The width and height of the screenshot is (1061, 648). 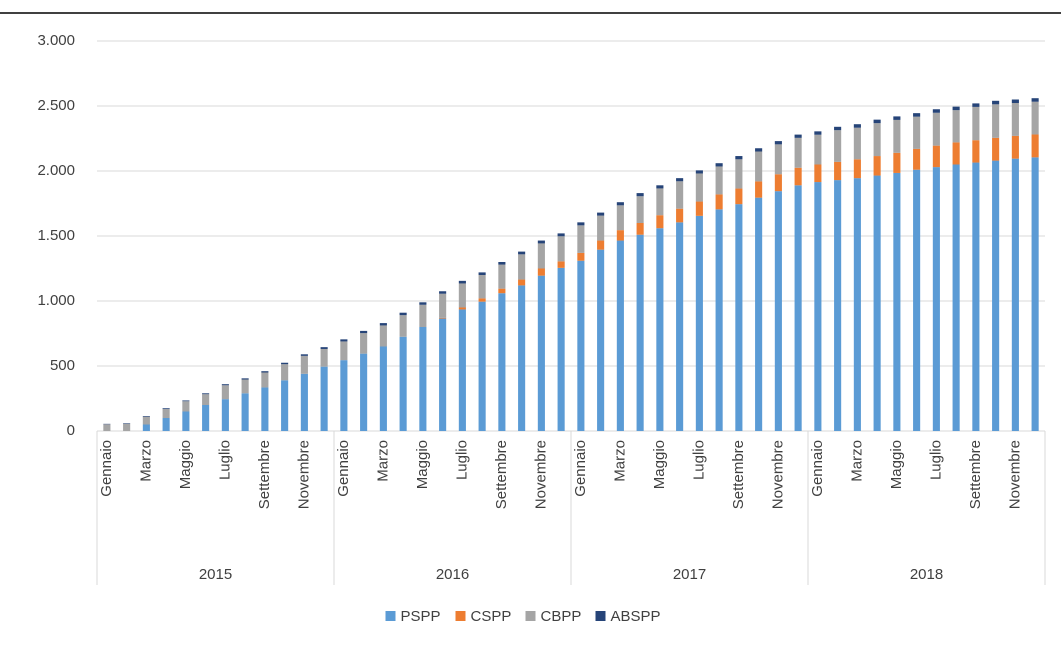 What do you see at coordinates (452, 574) in the screenshot?
I see `group-label: 2016` at bounding box center [452, 574].